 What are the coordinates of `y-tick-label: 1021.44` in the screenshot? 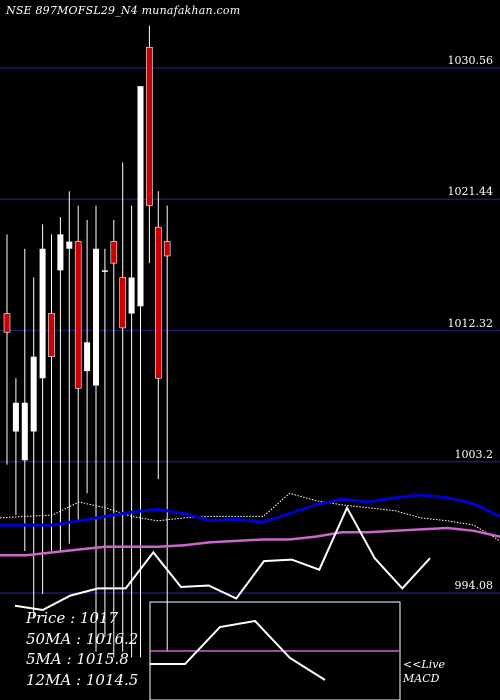 It's located at (470, 192).